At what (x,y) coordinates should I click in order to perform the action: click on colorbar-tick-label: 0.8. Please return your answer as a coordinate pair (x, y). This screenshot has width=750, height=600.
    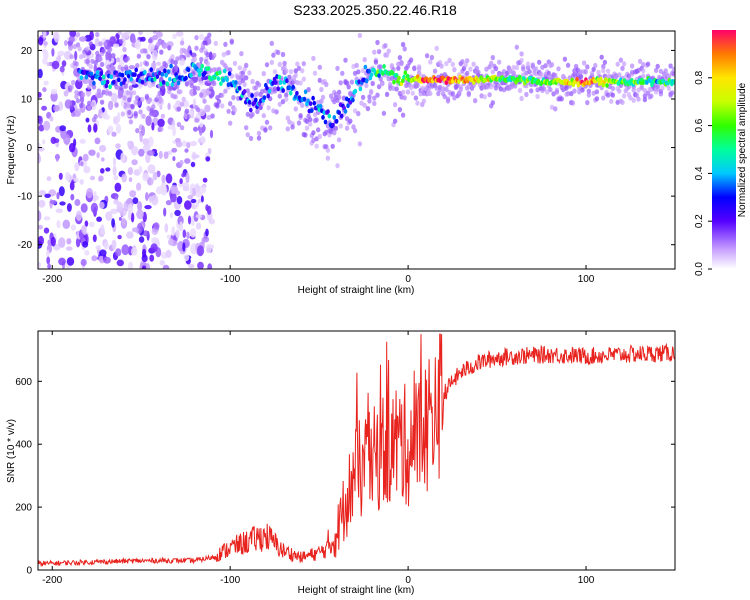
    Looking at the image, I should click on (699, 77).